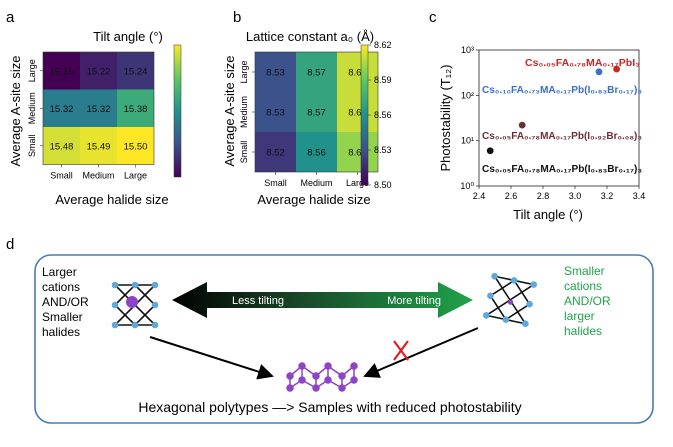  I want to click on a-xtick-2: Large, so click(135, 176).